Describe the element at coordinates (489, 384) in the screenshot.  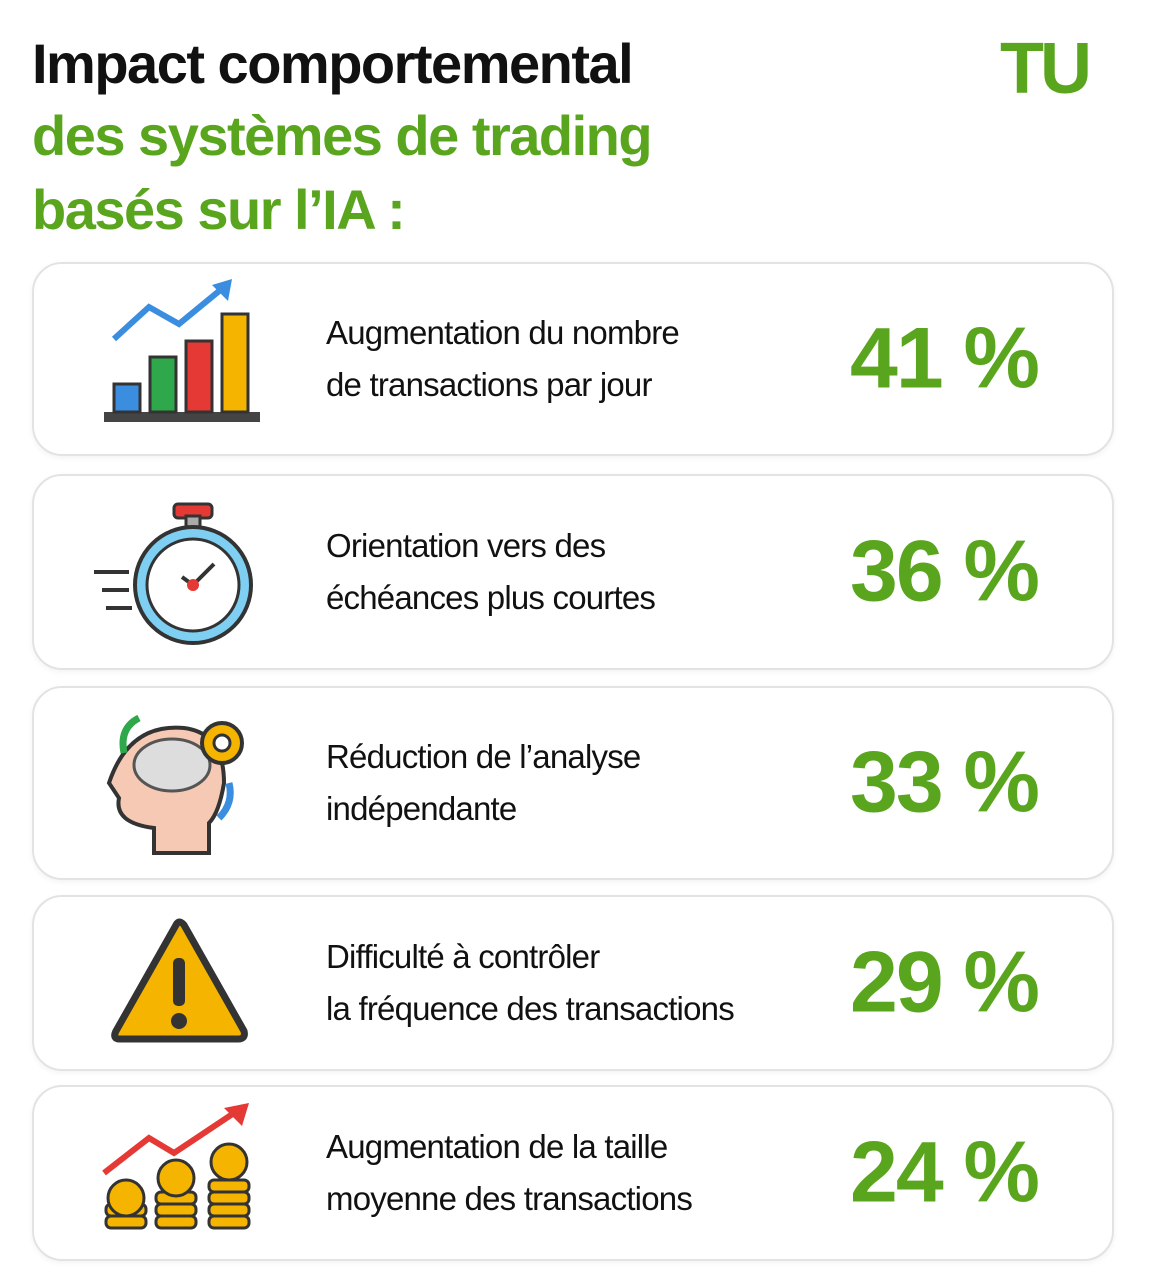
I see `label-line: de transactions par jour` at that location.